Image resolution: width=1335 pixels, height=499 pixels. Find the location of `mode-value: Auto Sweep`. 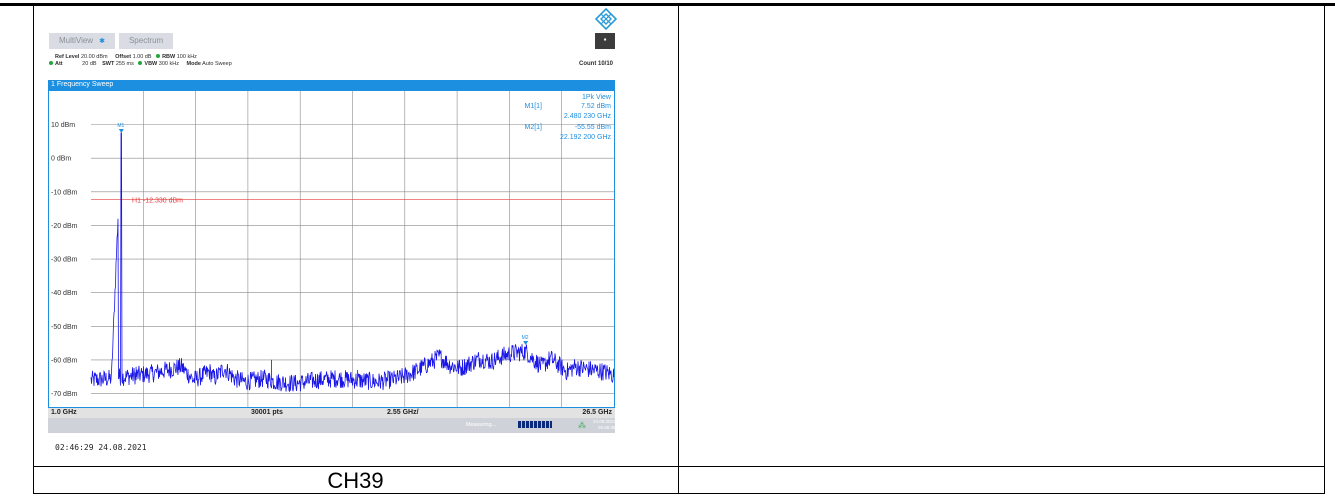

mode-value: Auto Sweep is located at coordinates (217, 64).